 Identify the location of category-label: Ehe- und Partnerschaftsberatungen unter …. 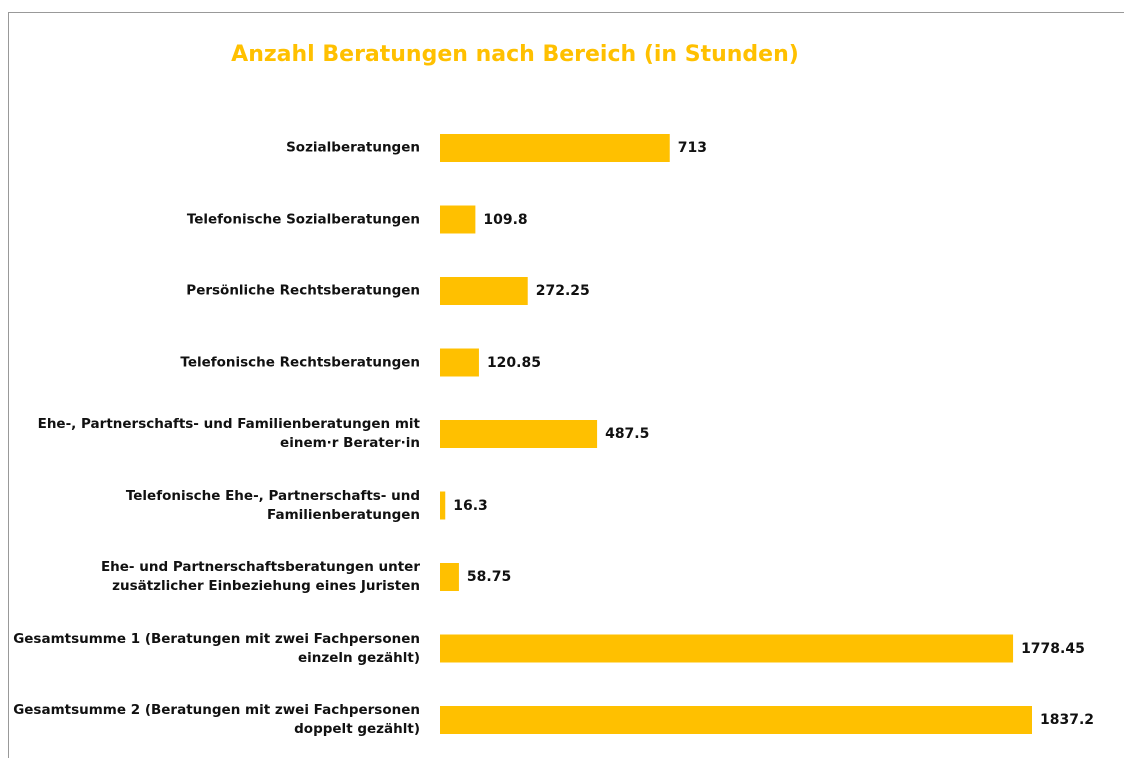
(260, 576).